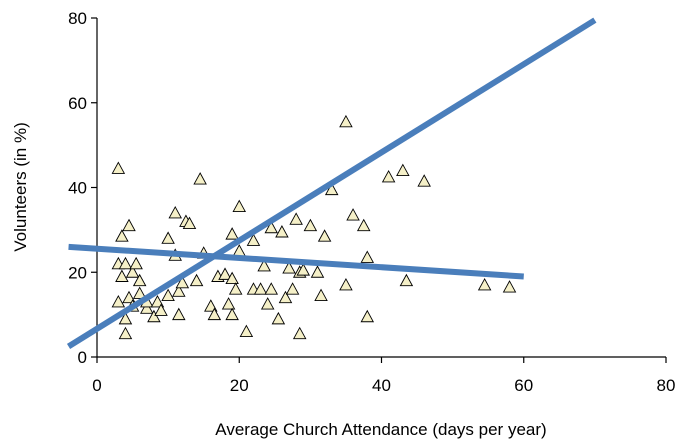 The image size is (684, 443). Describe the element at coordinates (77, 103) in the screenshot. I see `y-tick-label: 60` at that location.